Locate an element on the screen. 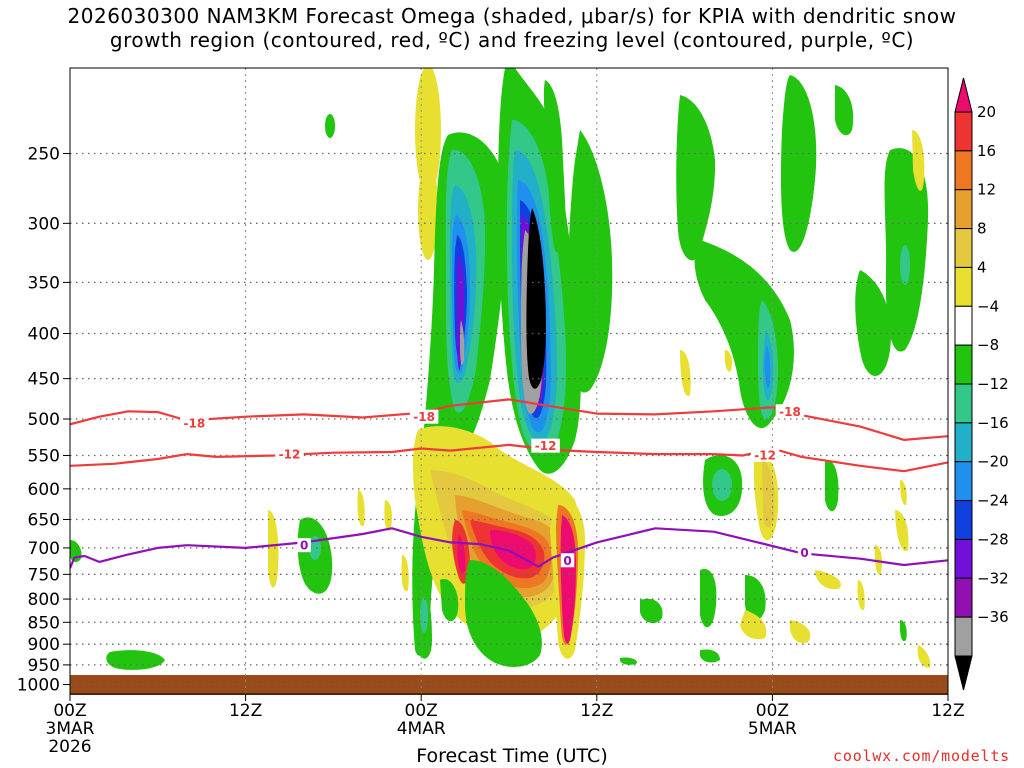 The width and height of the screenshot is (1024, 768). x-tick-label: 5MAR is located at coordinates (772, 729).